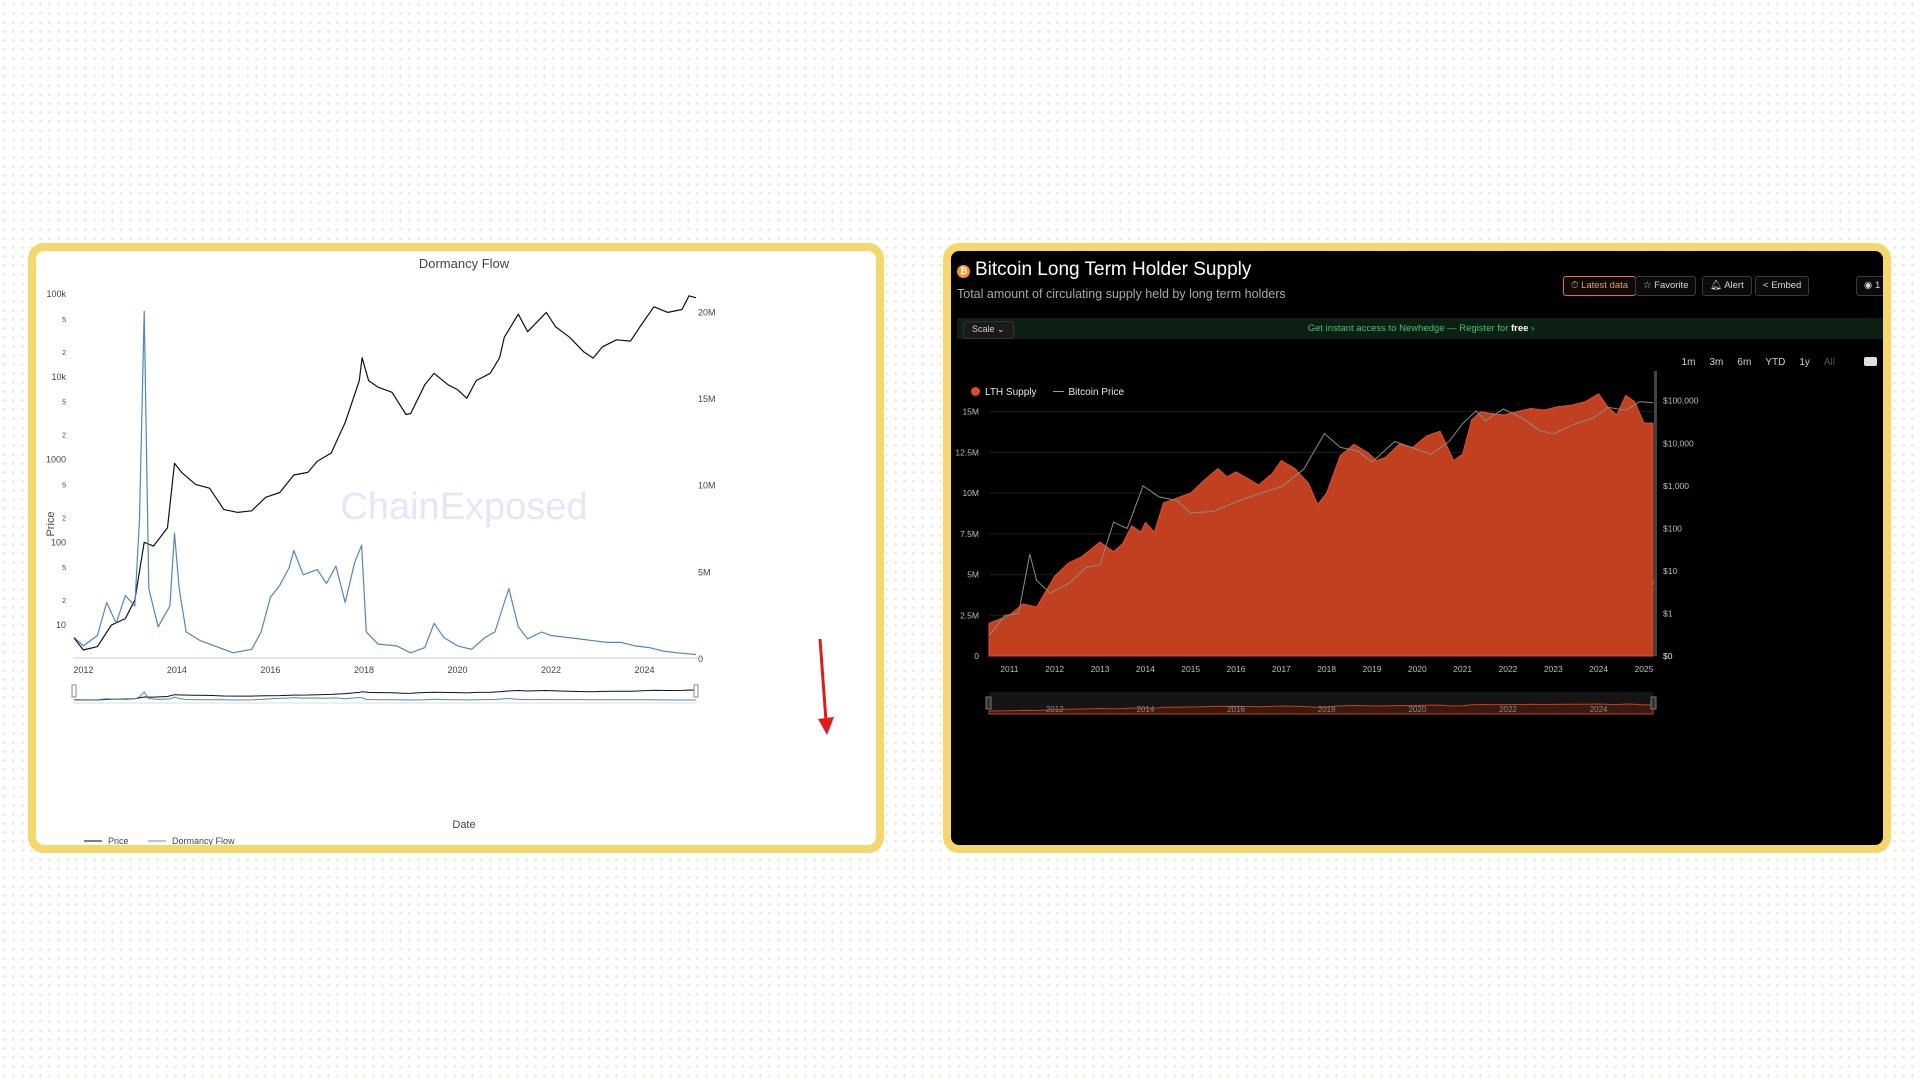  I want to click on legend: LTH Supply Bitcoin Price, so click(1047, 392).